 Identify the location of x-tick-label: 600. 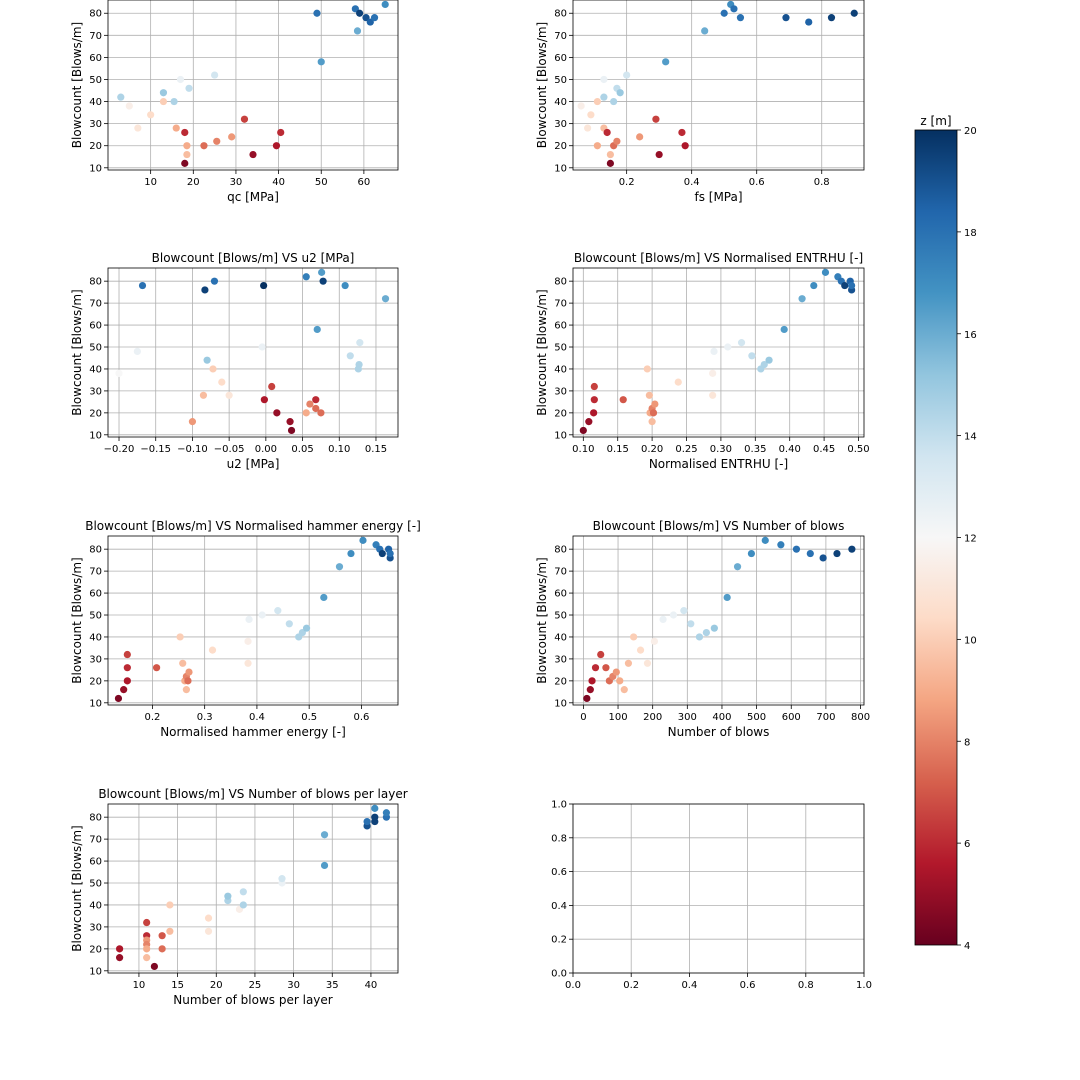
(791, 717).